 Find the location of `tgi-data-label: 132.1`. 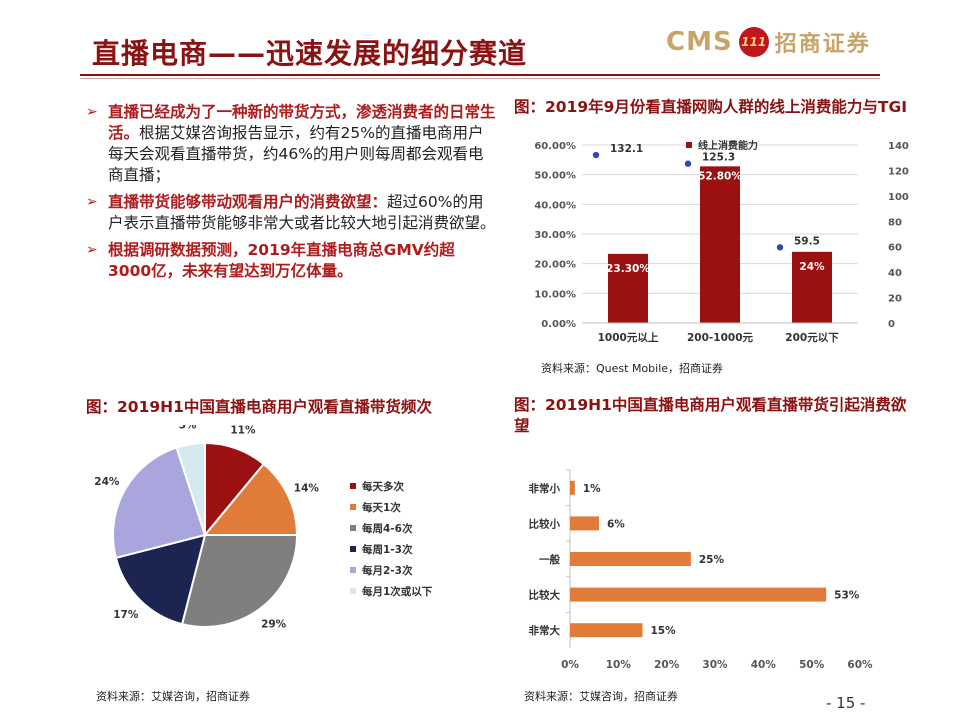

tgi-data-label: 132.1 is located at coordinates (626, 149).